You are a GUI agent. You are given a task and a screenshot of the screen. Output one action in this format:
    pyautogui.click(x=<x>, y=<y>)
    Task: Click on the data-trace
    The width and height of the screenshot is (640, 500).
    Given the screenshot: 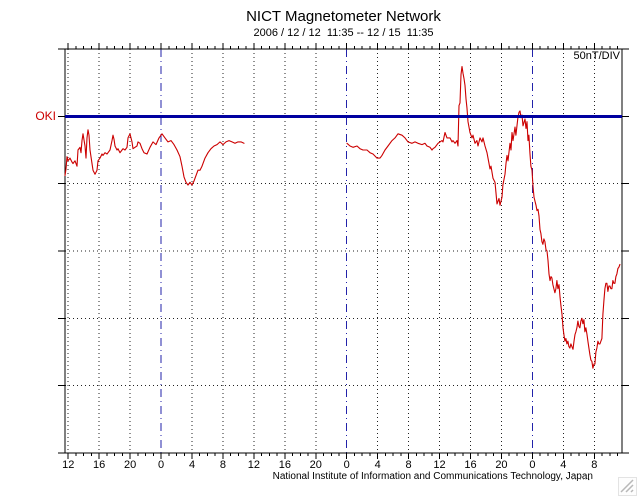 What is the action you would take?
    pyautogui.click(x=154, y=157)
    